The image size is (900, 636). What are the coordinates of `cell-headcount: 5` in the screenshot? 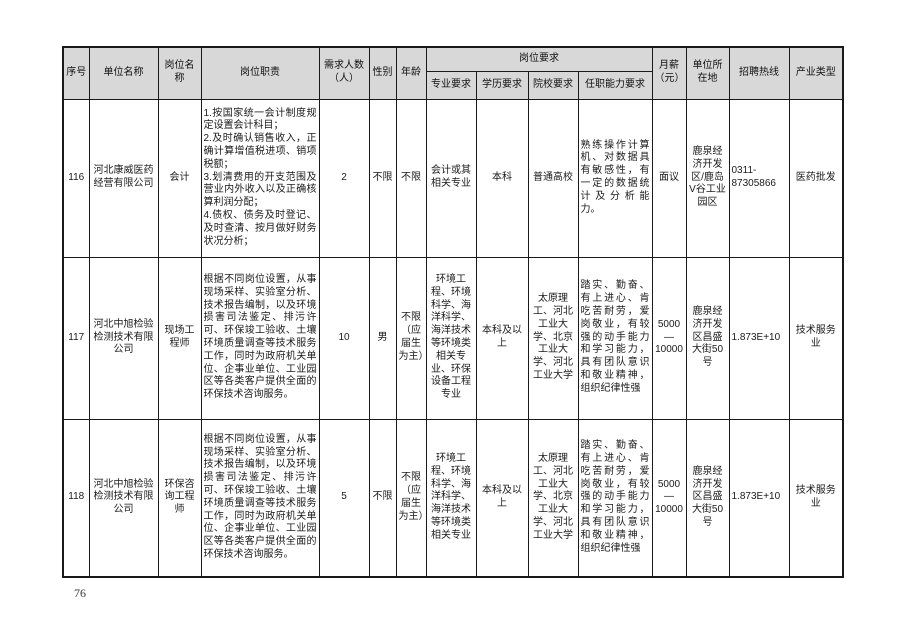 It's located at (344, 498).